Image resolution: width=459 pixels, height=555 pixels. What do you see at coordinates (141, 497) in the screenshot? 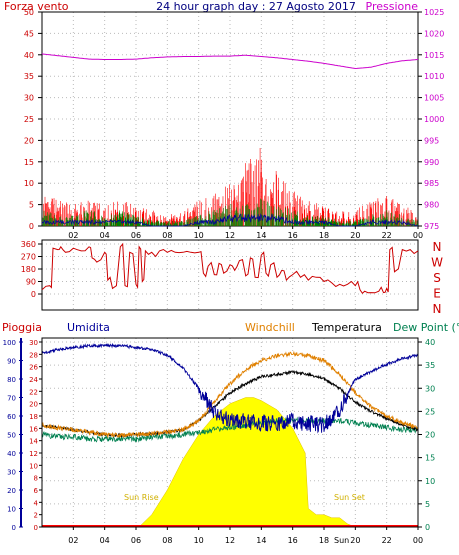
I see `sun-rise-label: Sun Rise` at bounding box center [141, 497].